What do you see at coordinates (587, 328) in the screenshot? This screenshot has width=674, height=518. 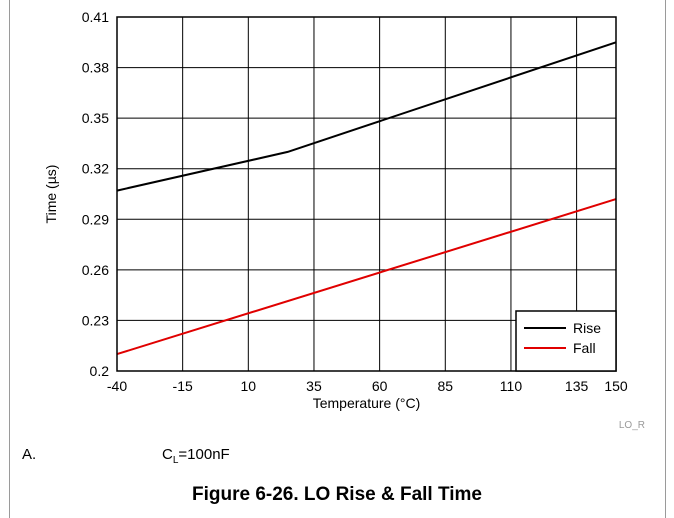 I see `legend-label-rise: Rise` at bounding box center [587, 328].